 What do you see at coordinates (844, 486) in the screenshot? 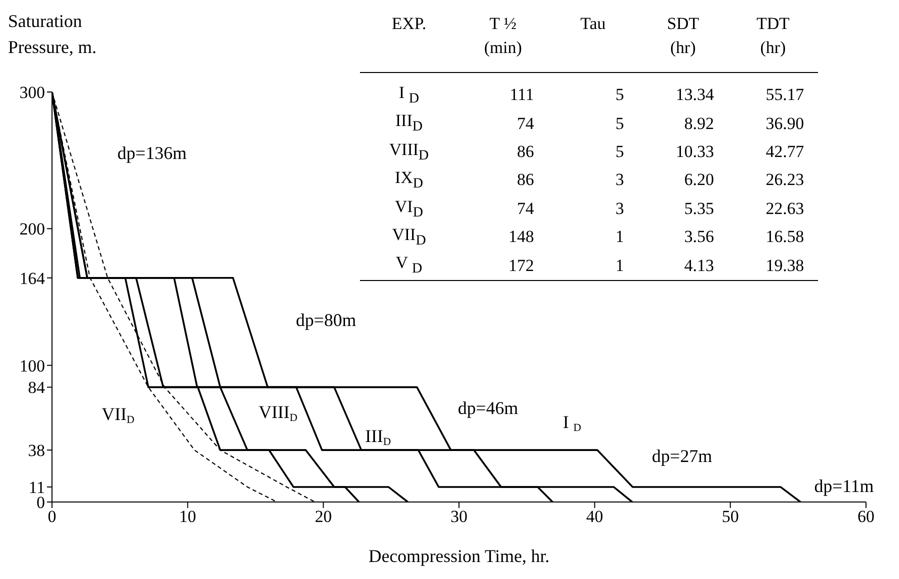
I see `annotation: dp=11m` at bounding box center [844, 486].